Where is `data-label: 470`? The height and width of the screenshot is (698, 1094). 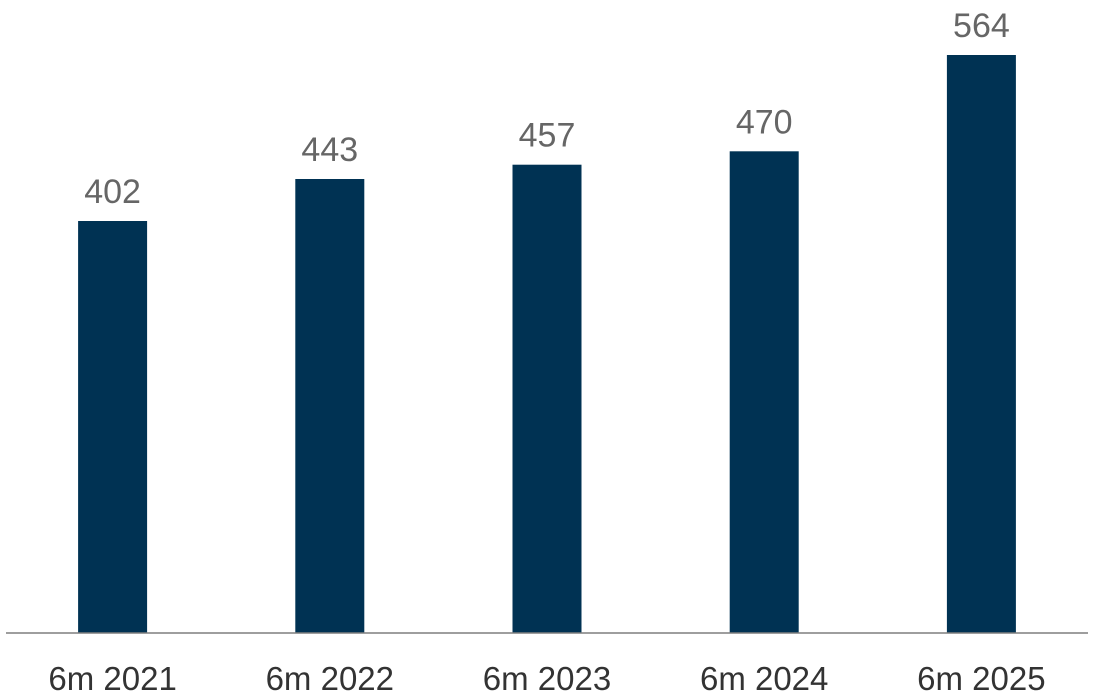
data-label: 470 is located at coordinates (764, 122).